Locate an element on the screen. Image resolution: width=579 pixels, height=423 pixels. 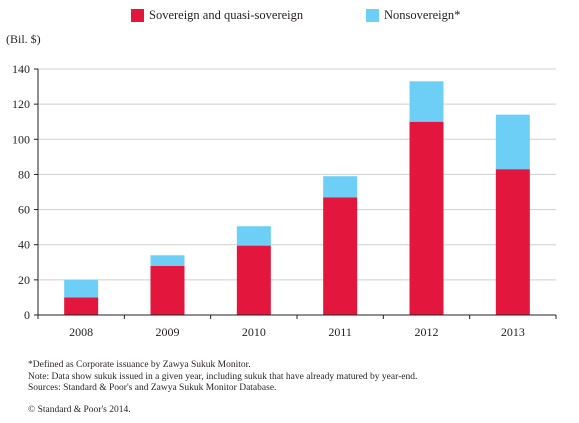
x-tick-label-2011: 2011 is located at coordinates (340, 332).